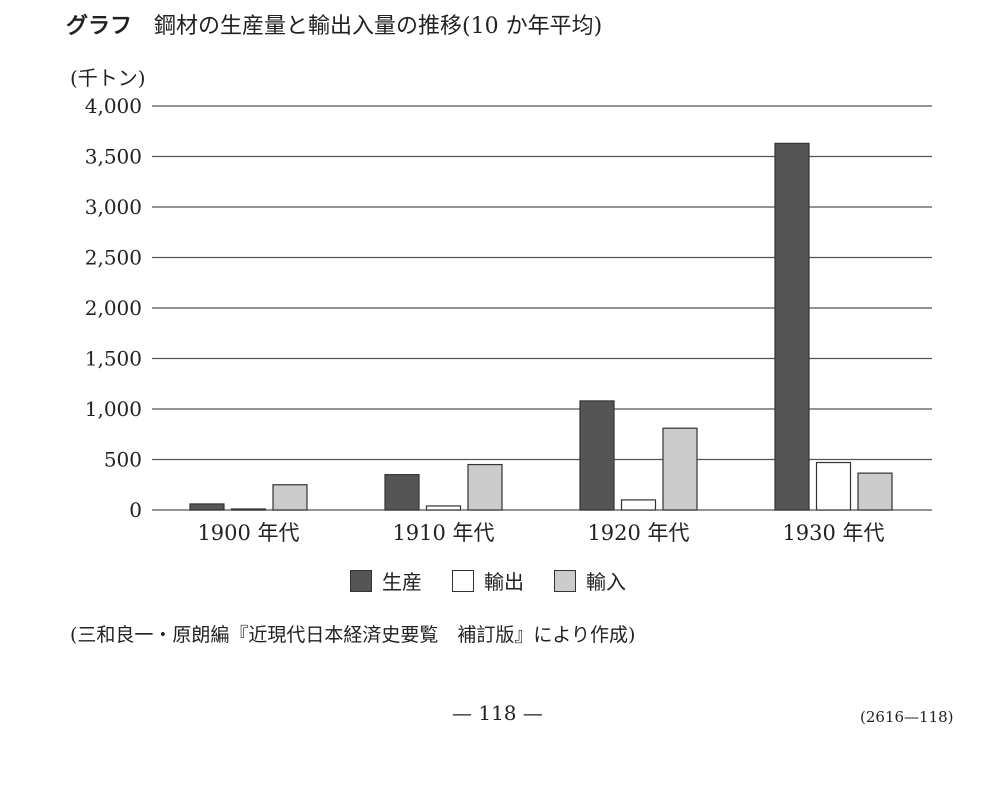 The width and height of the screenshot is (1000, 798). Describe the element at coordinates (113, 258) in the screenshot. I see `y-tick-label: 2,500` at that location.